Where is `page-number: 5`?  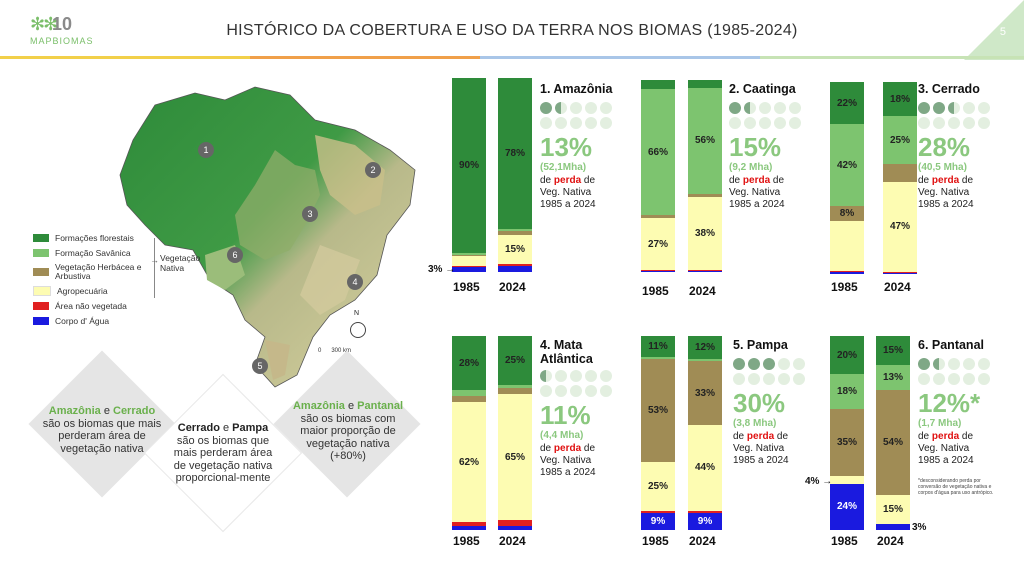 page-number: 5 is located at coordinates (1002, 32).